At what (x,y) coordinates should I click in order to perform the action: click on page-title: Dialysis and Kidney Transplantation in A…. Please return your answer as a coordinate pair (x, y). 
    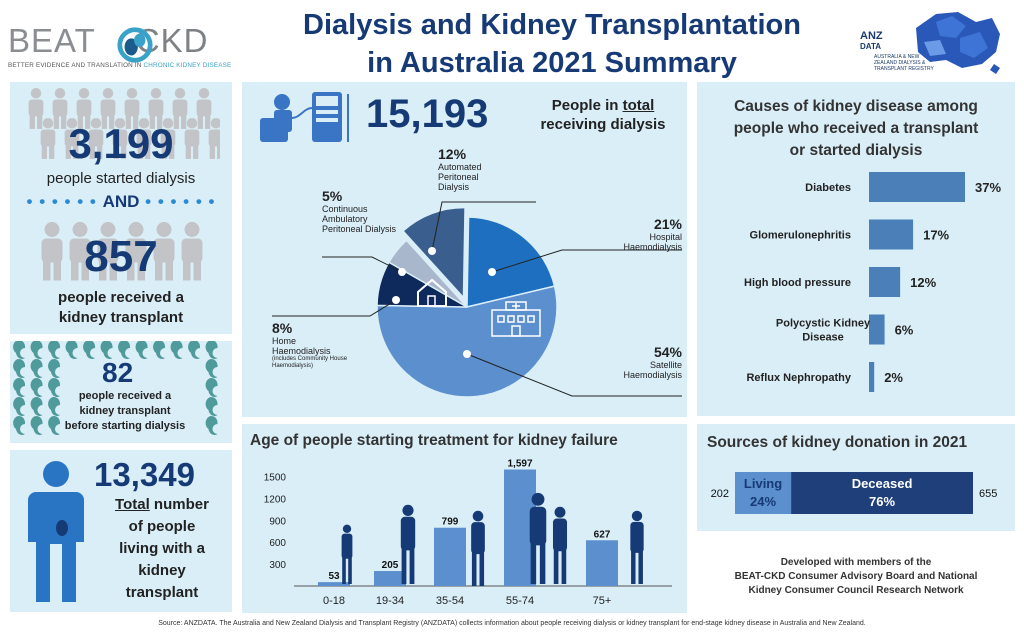
    Looking at the image, I should click on (552, 44).